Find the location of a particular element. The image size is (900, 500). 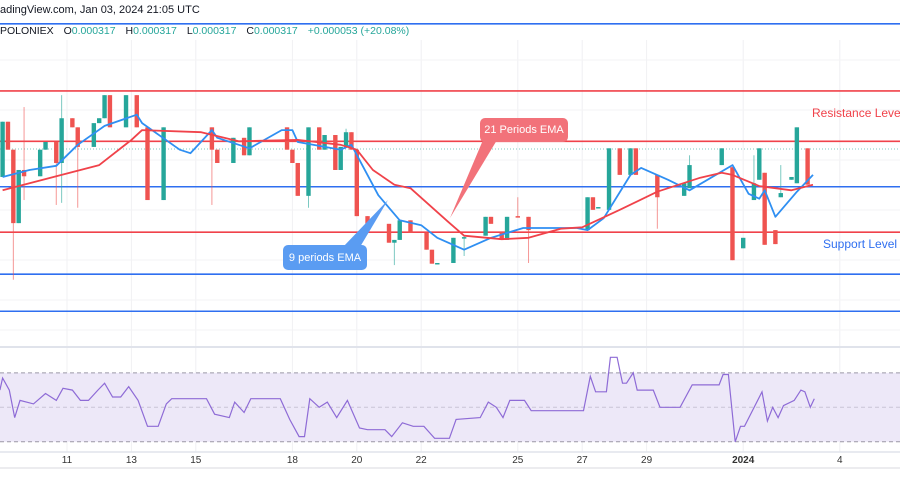

x-tick-label: 4 is located at coordinates (840, 460).